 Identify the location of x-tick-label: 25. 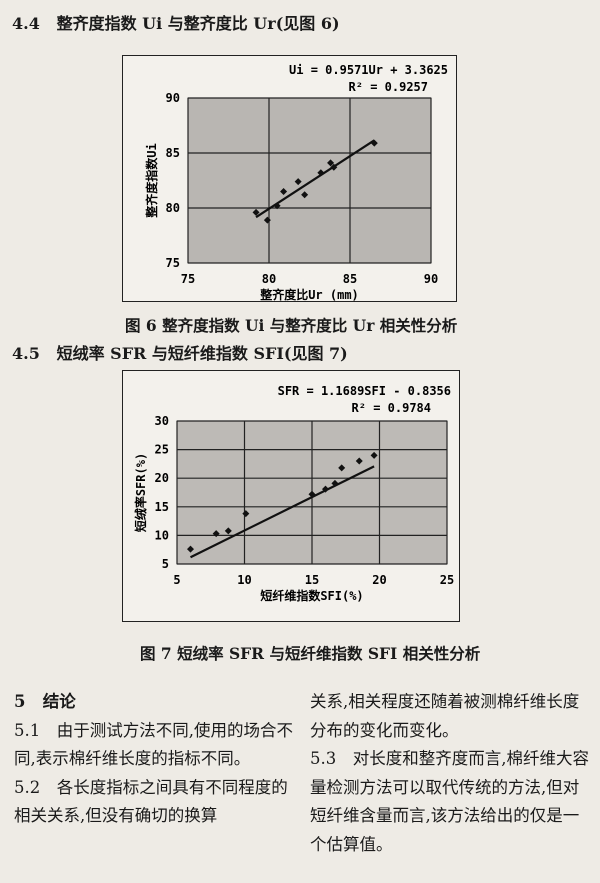
(447, 580).